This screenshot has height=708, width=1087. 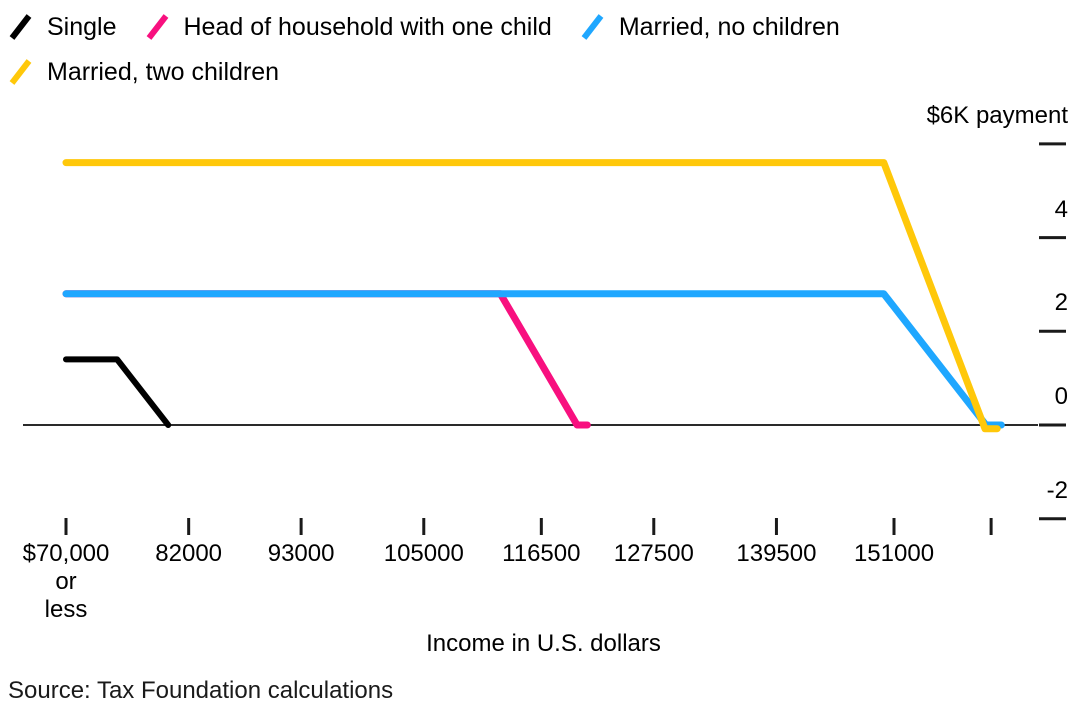 I want to click on x-tick-label-line: $70,000, so click(x=66, y=553).